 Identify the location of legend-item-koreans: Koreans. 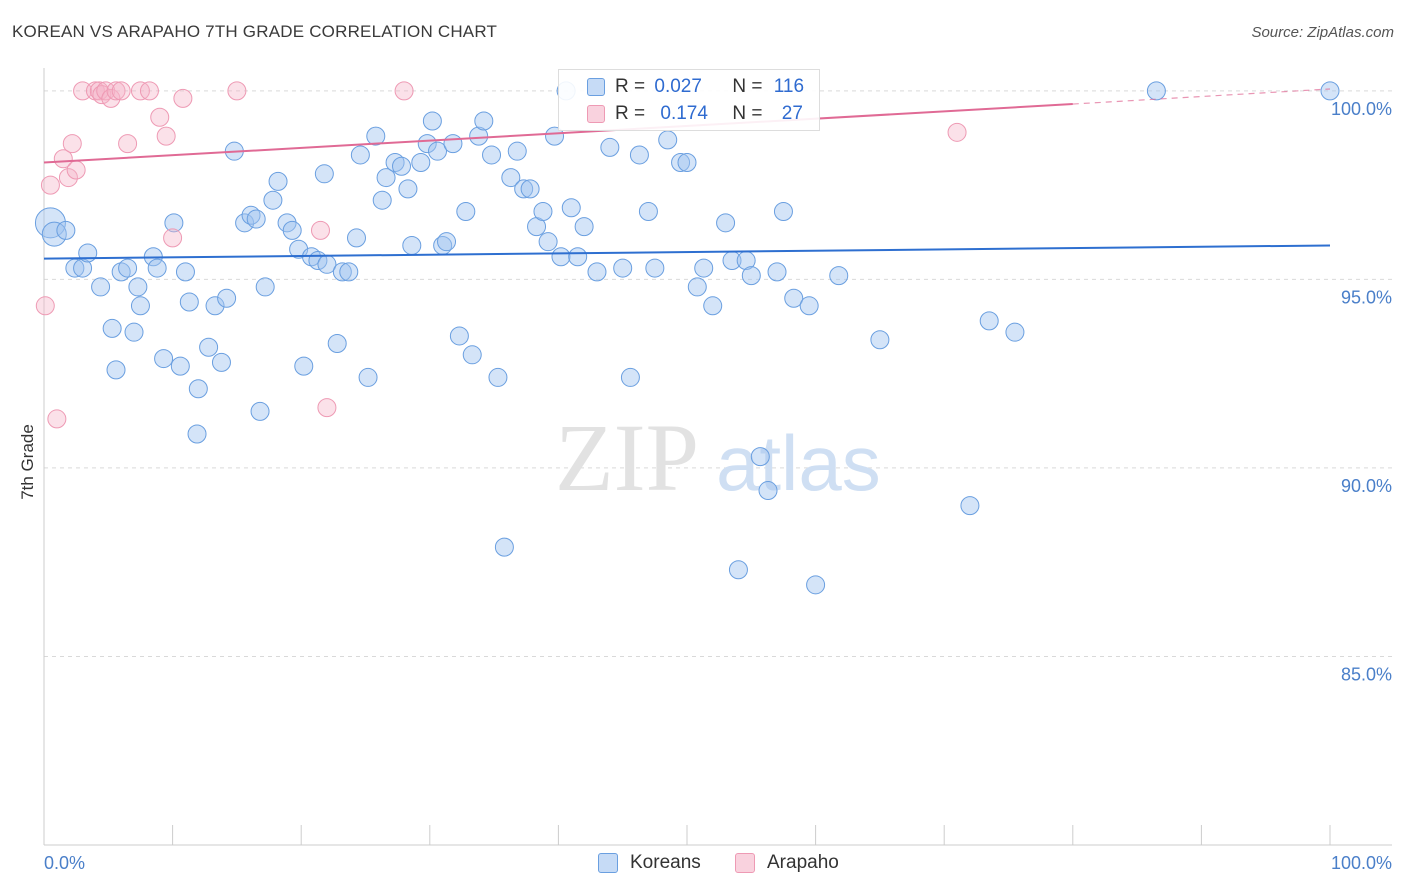
(649, 863).